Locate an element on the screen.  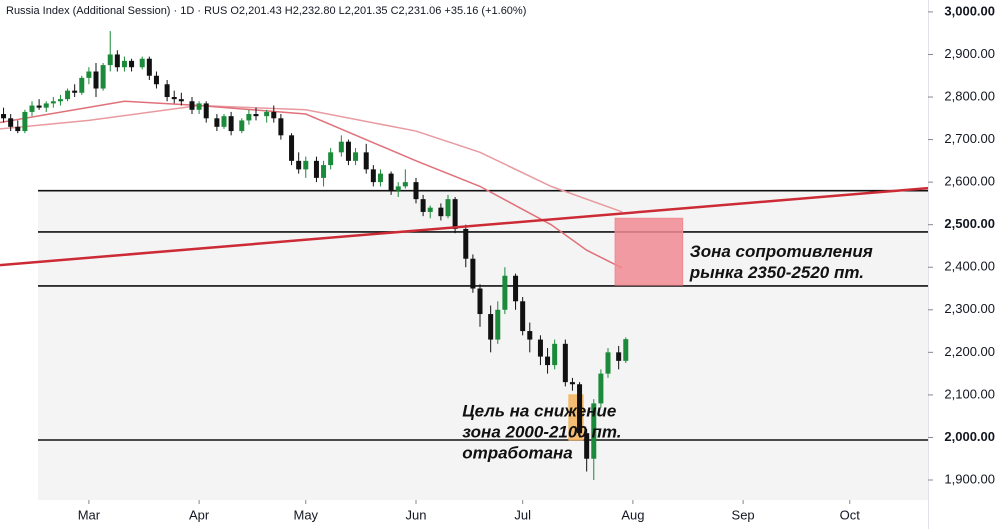
annotation: рынка 2350-2520 пт. is located at coordinates (776, 272).